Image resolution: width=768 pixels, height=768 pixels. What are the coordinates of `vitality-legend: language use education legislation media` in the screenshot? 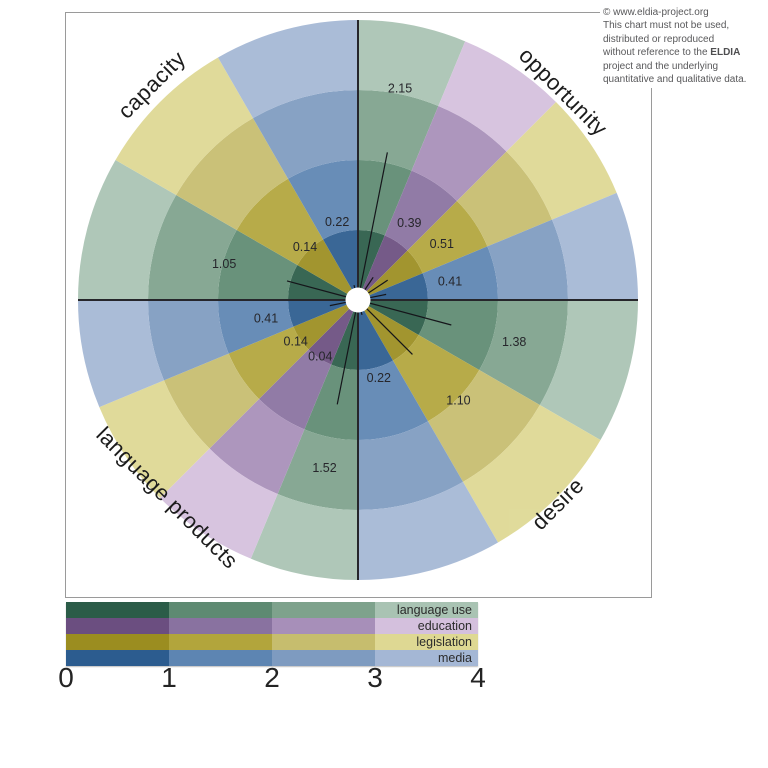 It's located at (272, 634).